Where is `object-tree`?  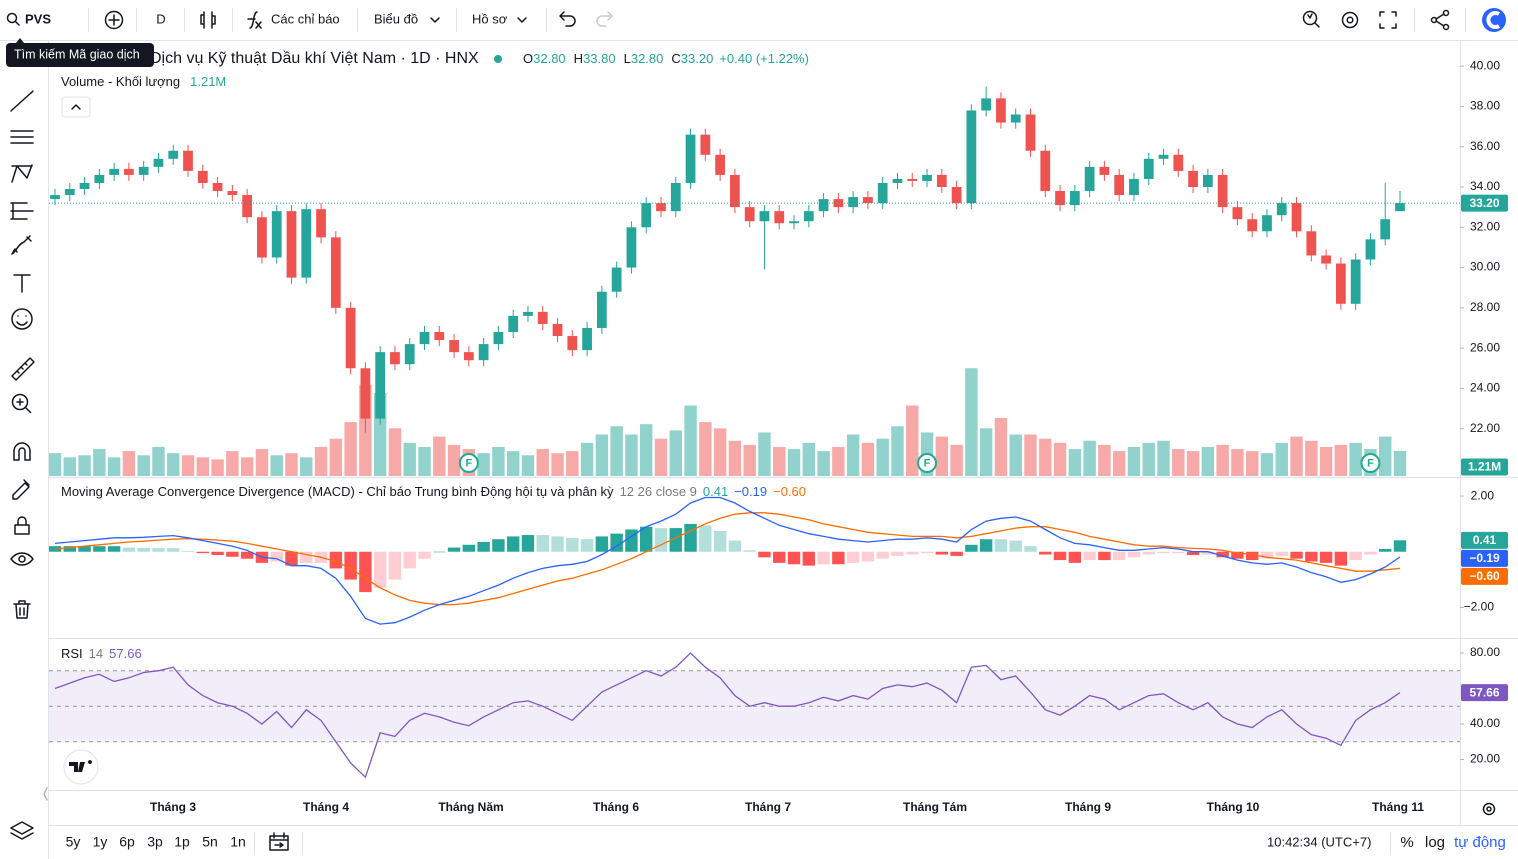 object-tree is located at coordinates (22, 830).